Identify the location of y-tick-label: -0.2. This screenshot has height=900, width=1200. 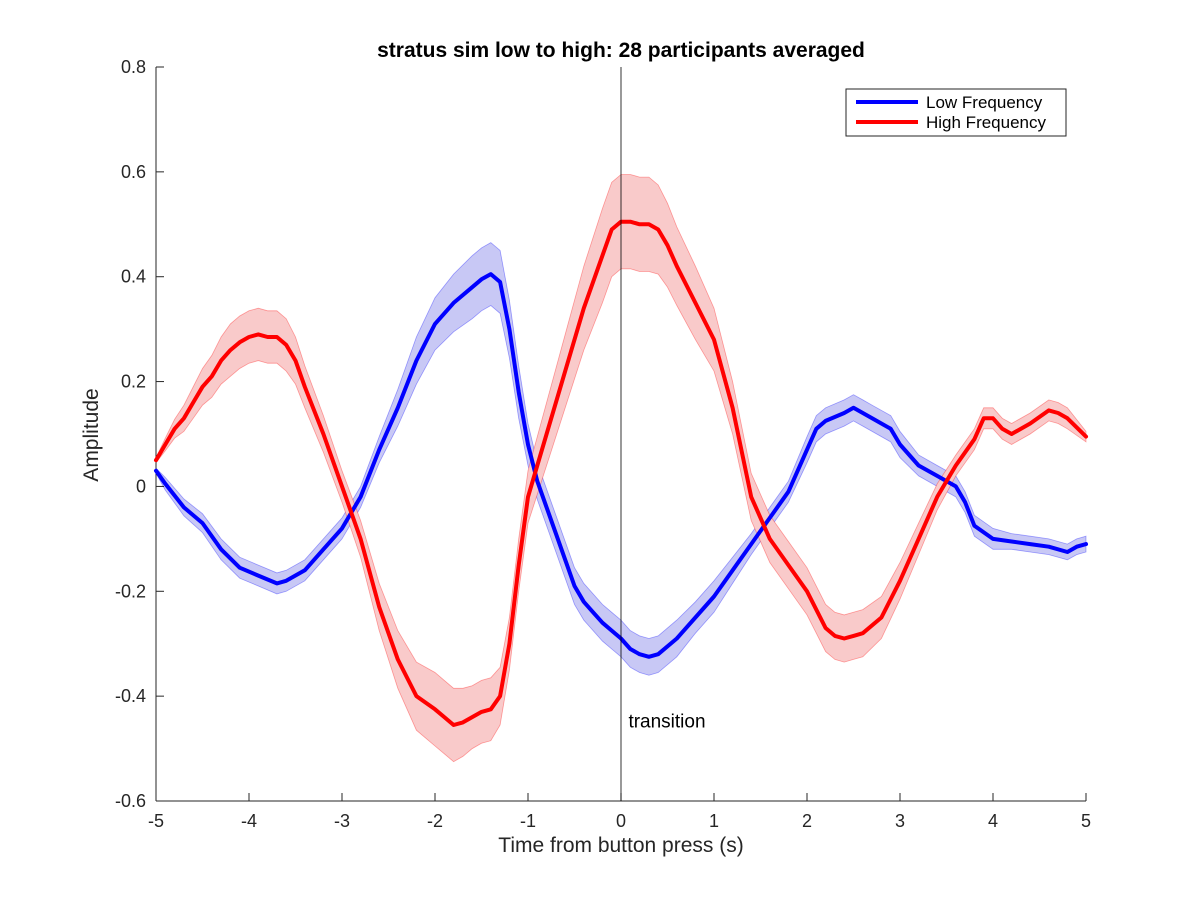
(130, 591).